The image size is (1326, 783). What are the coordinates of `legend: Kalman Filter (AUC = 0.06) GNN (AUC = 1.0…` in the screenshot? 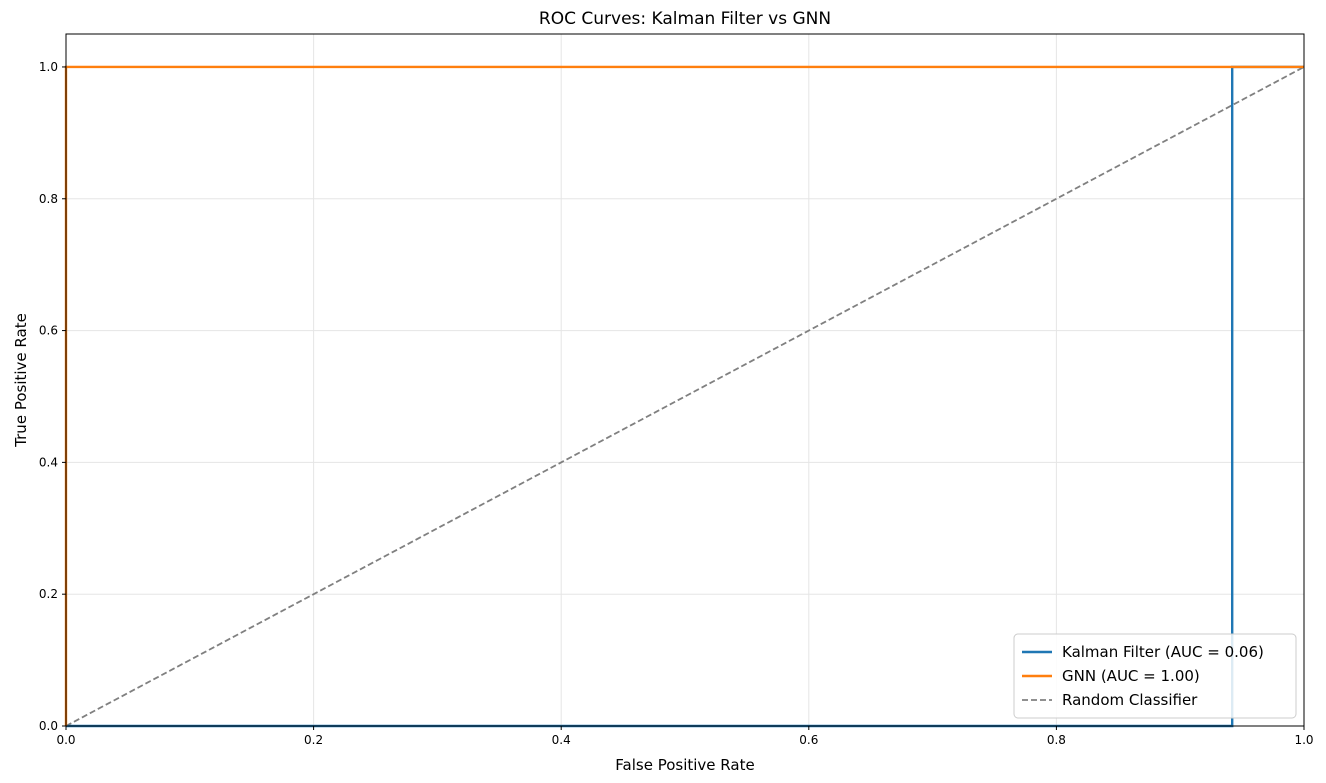 It's located at (1155, 676).